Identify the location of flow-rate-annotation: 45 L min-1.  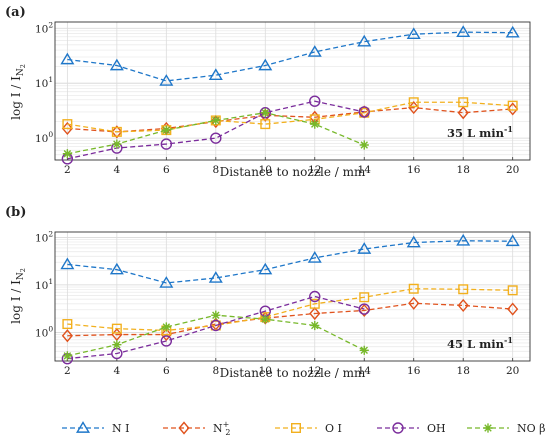
(480, 343).